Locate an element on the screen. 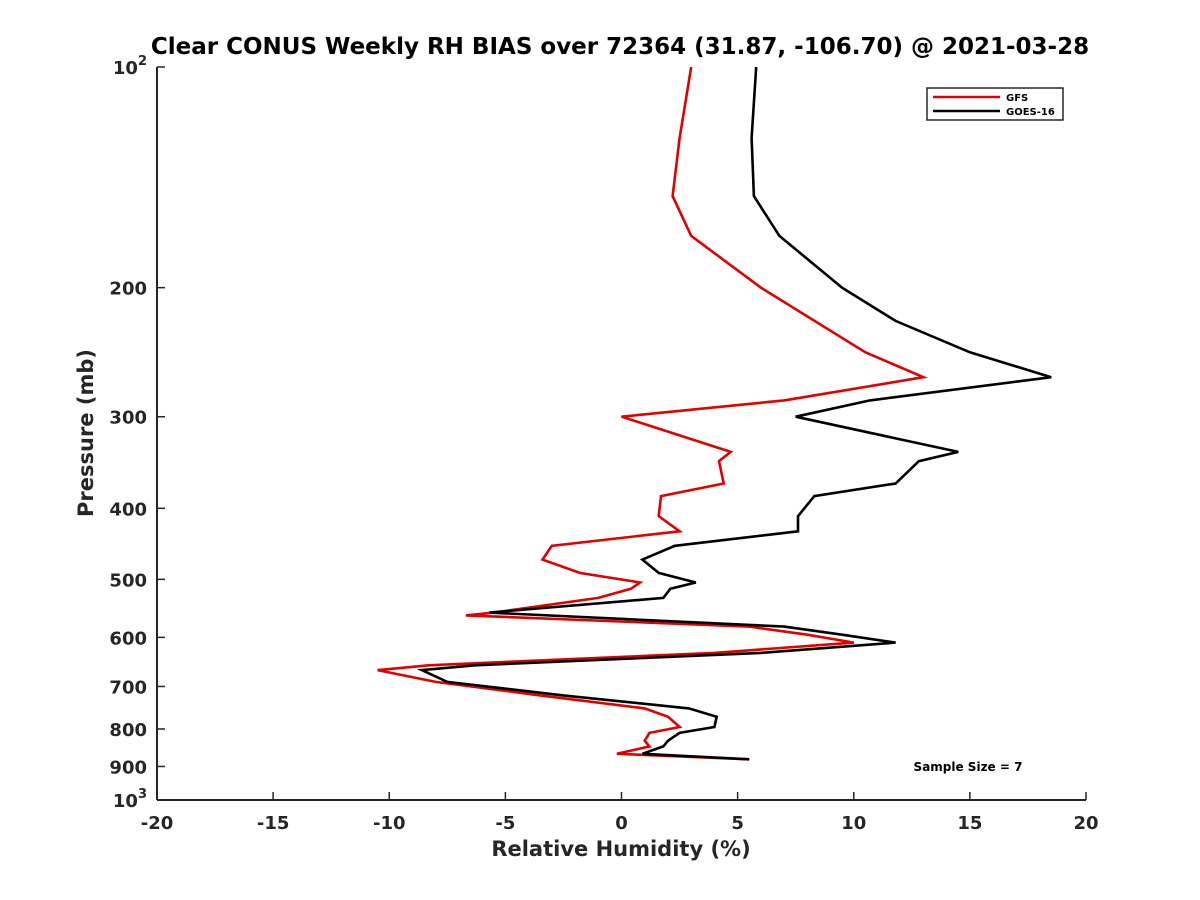 The width and height of the screenshot is (1200, 900). x-tick-label: 0 is located at coordinates (621, 823).